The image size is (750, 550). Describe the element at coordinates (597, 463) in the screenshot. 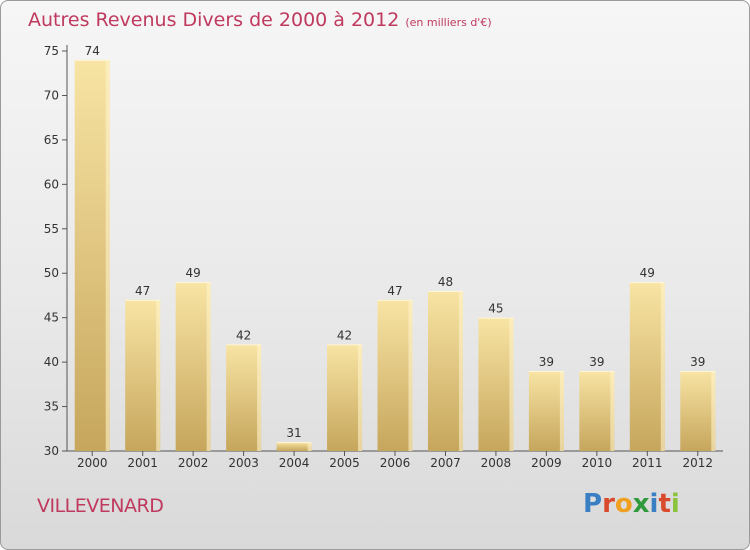

I see `x-tick-label: 2010` at that location.